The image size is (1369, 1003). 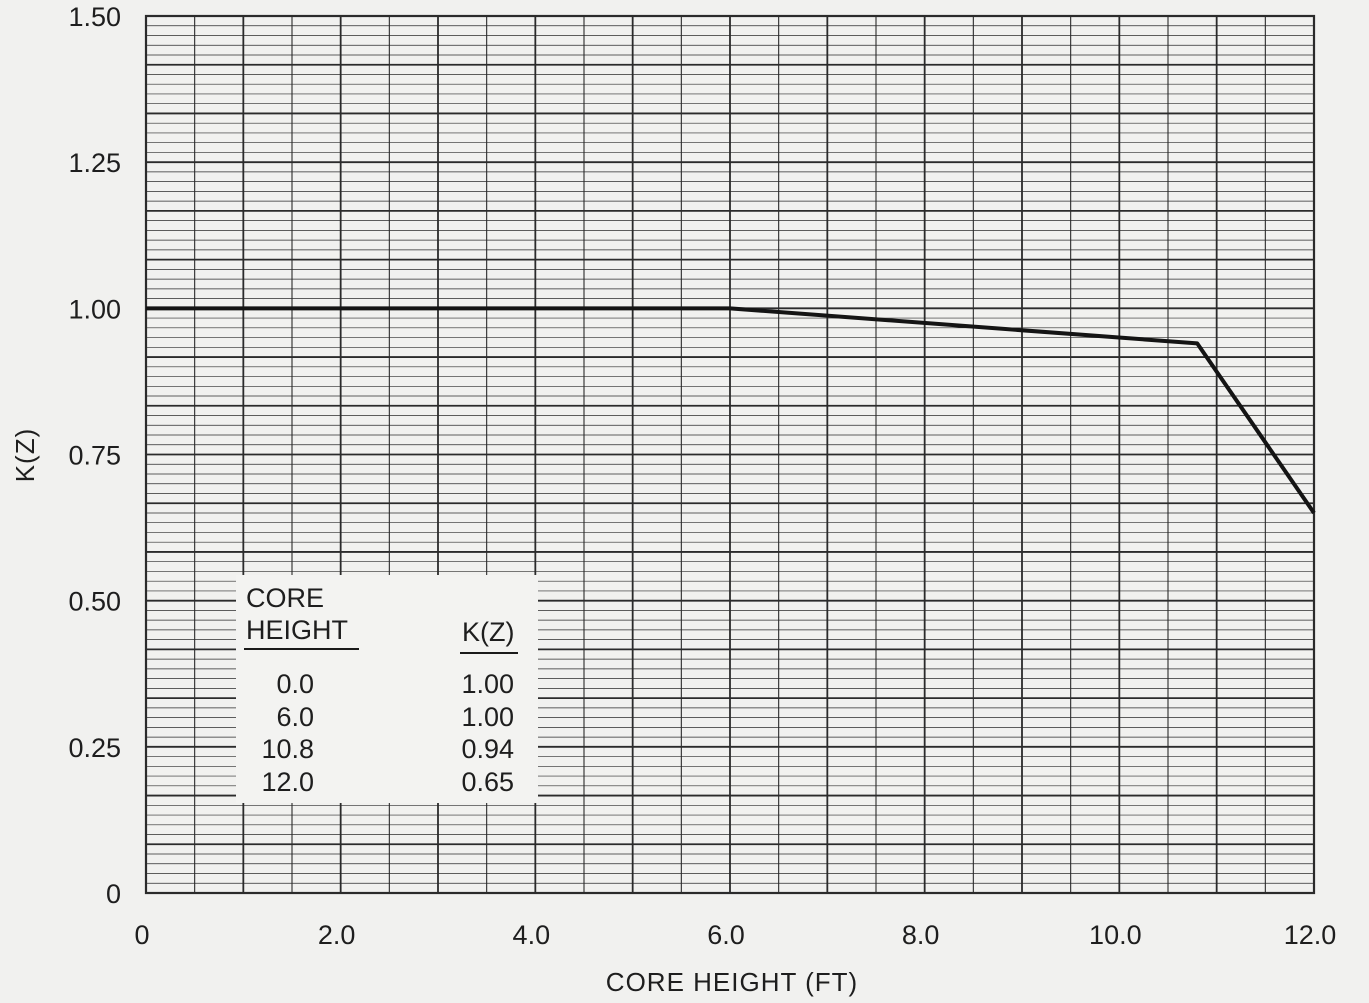 What do you see at coordinates (25, 455) in the screenshot?
I see `y-axis-title: K(Z)` at bounding box center [25, 455].